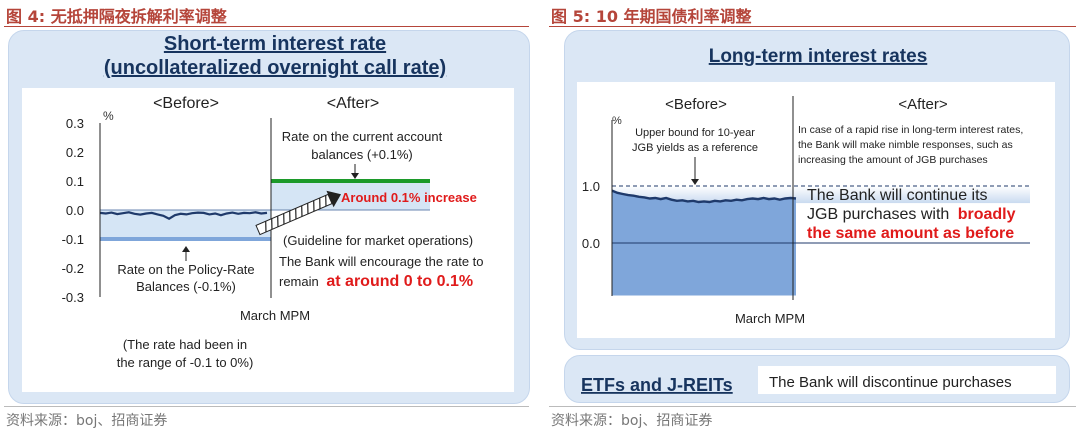 The width and height of the screenshot is (1080, 436). I want to click on call-rate-series-line, so click(183, 215).